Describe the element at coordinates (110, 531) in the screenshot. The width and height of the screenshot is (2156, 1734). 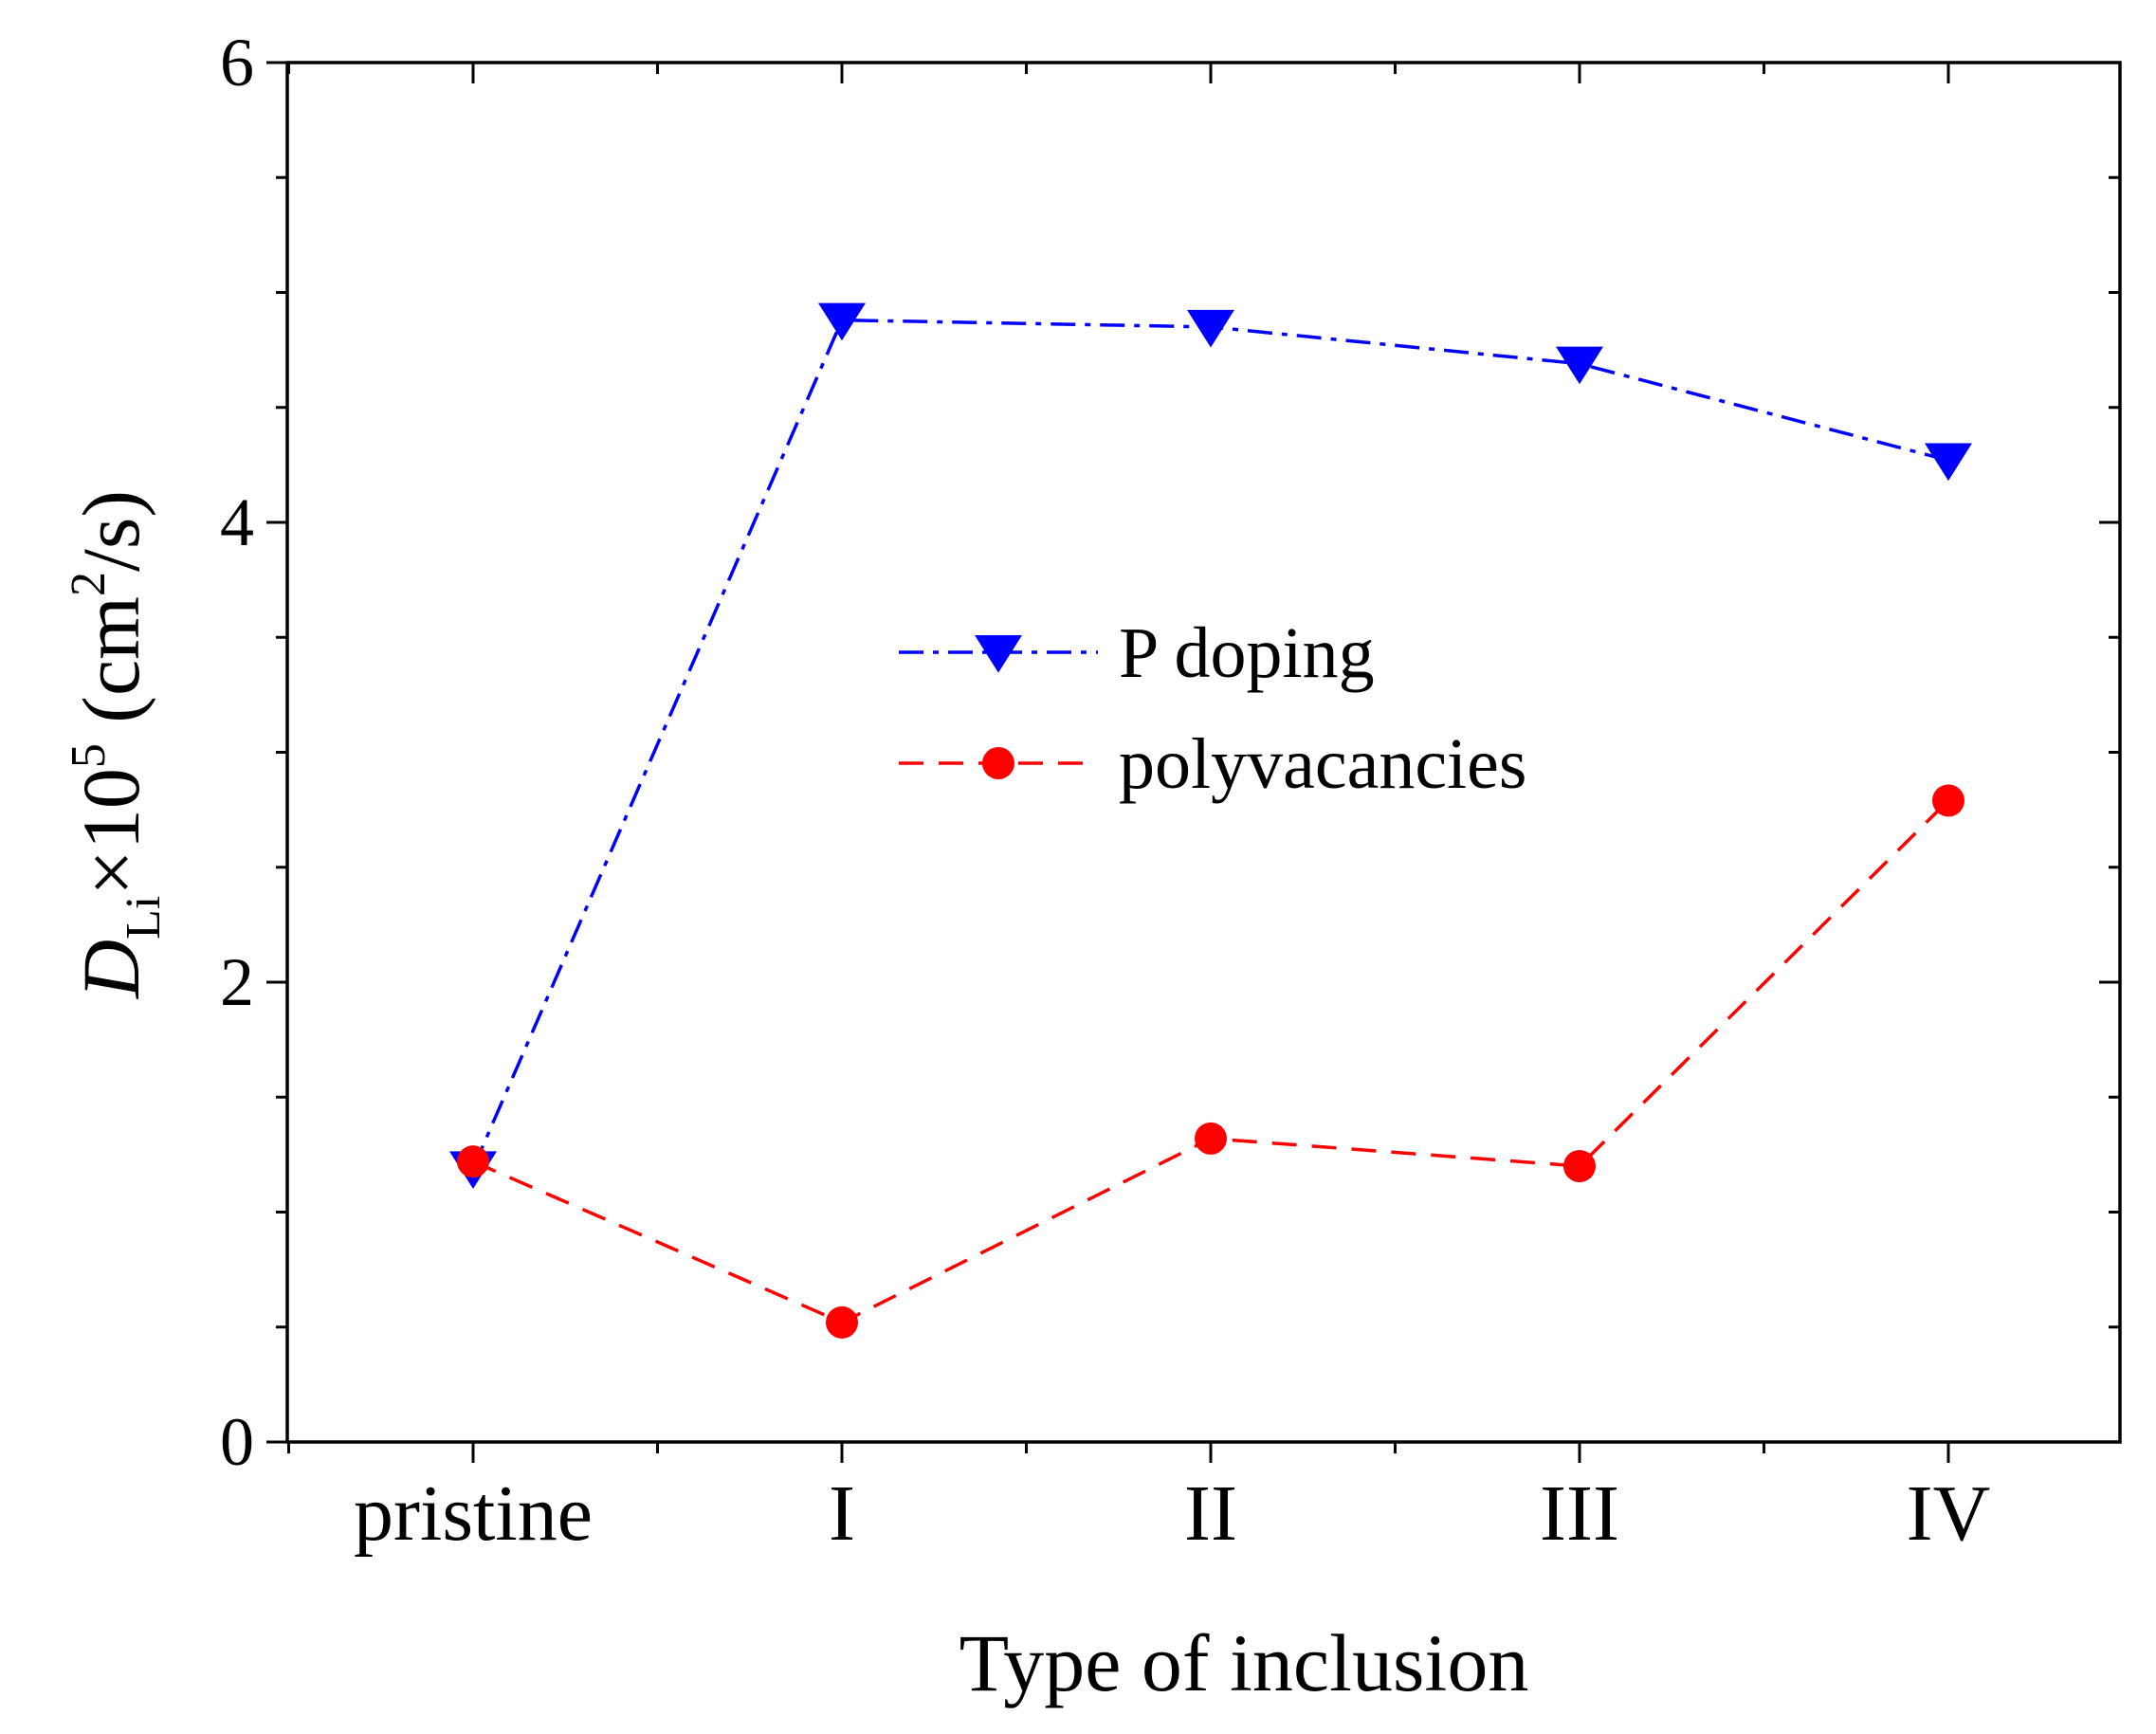
I see `y-label-unit-close: /s)` at that location.